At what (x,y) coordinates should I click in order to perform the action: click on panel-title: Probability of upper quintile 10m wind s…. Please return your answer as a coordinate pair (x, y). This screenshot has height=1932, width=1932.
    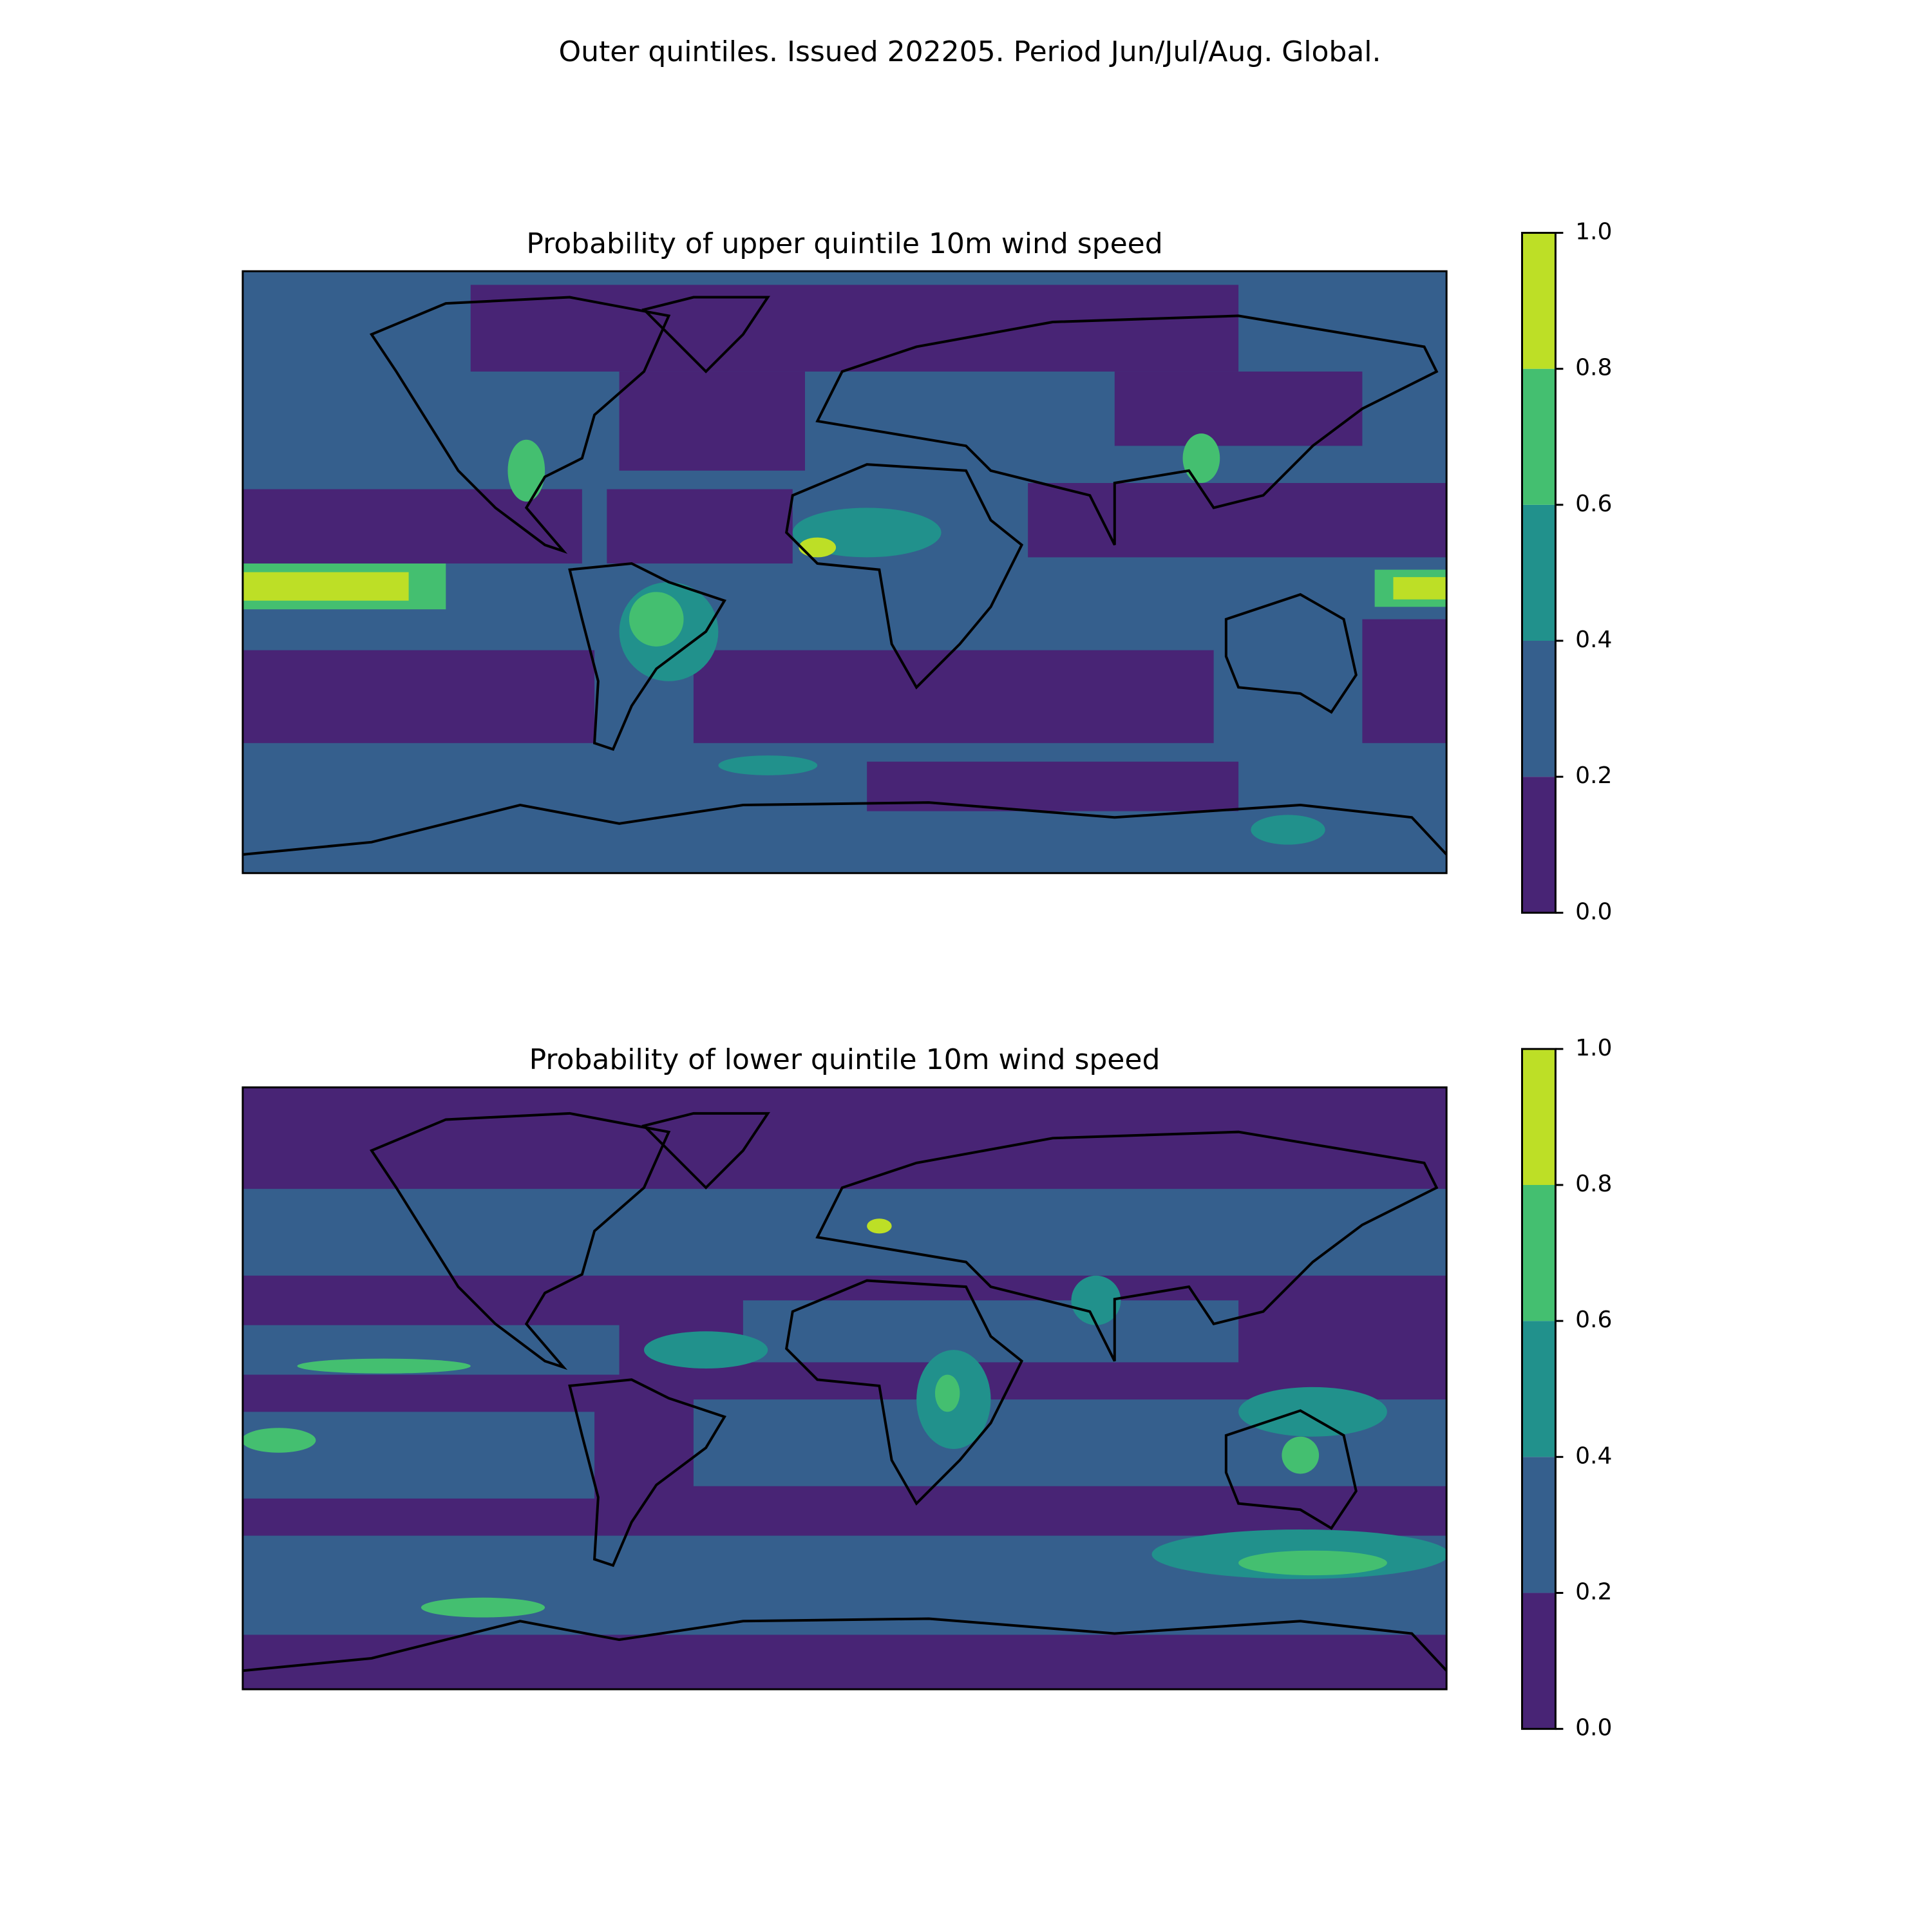
    Looking at the image, I should click on (844, 243).